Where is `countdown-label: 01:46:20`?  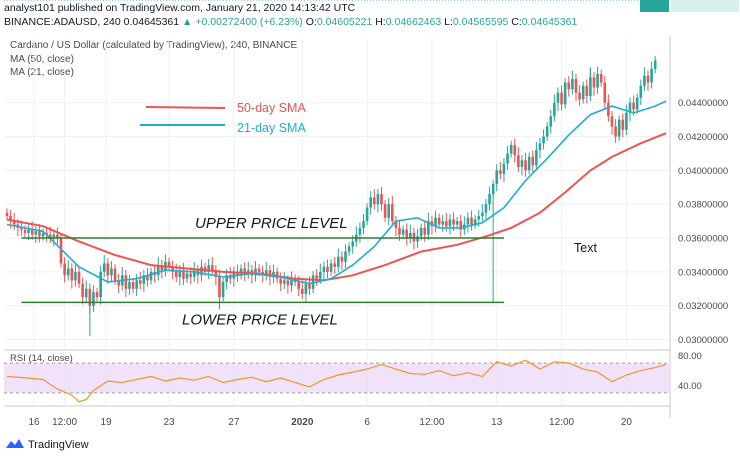
countdown-label: 01:46:20 is located at coordinates (700, 1).